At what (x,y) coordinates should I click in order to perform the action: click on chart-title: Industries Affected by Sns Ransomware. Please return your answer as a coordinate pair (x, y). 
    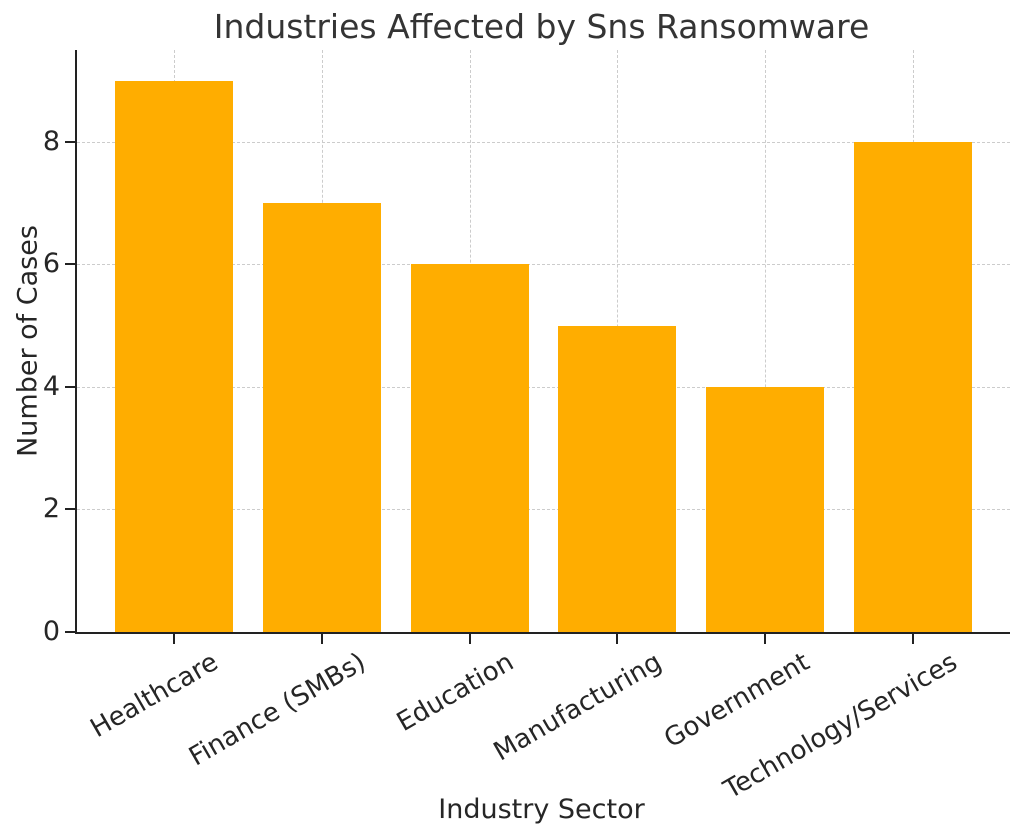
    Looking at the image, I should click on (541, 26).